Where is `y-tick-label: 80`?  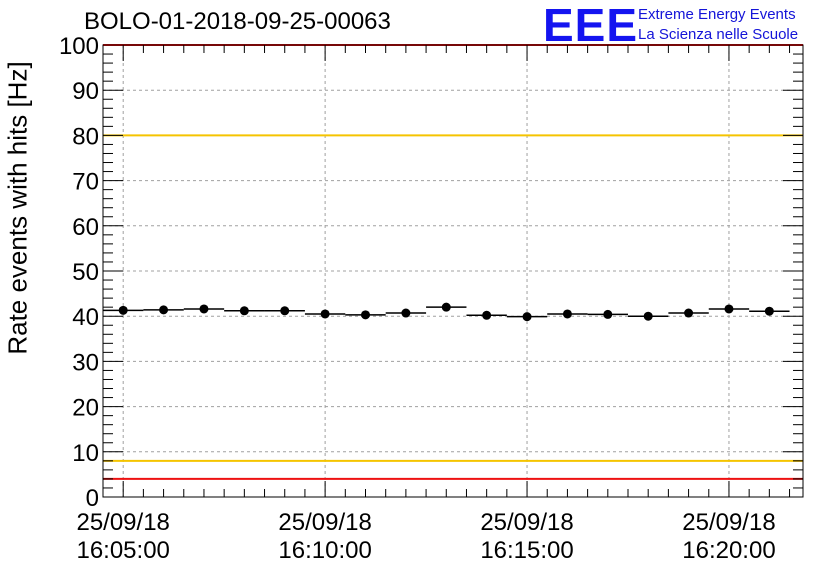 y-tick-label: 80 is located at coordinates (85, 136).